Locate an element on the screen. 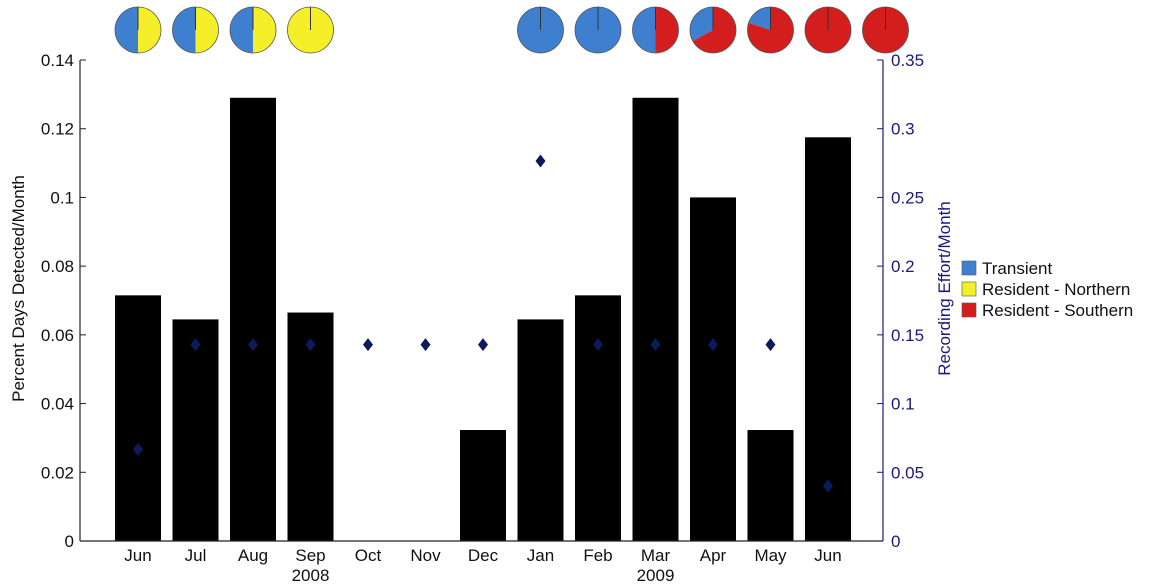  y-axis-label-right: Recording Effort/Month is located at coordinates (944, 288).